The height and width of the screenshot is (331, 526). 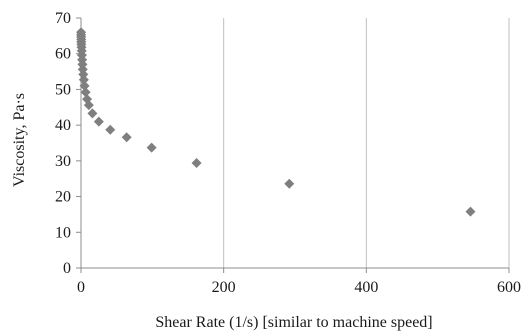 I want to click on y-tick-label-50: 50, so click(x=63, y=89).